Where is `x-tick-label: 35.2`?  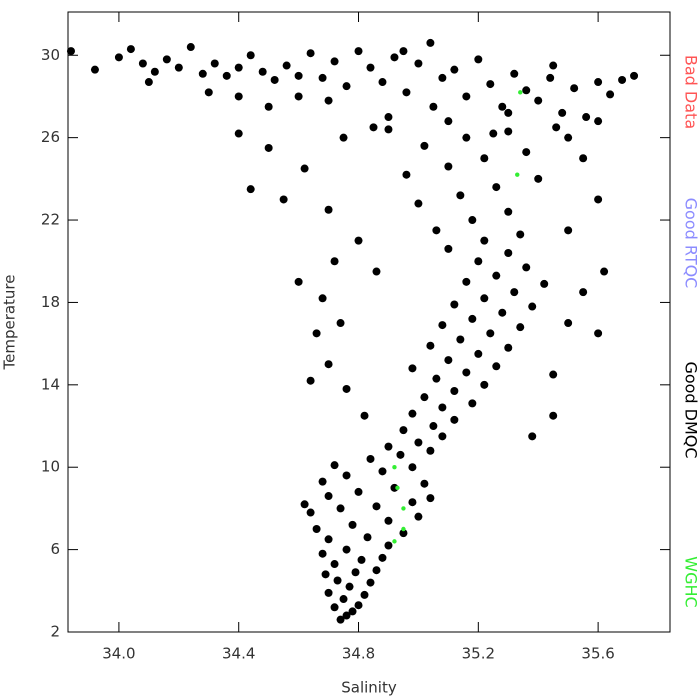
x-tick-label: 35.2 is located at coordinates (478, 654).